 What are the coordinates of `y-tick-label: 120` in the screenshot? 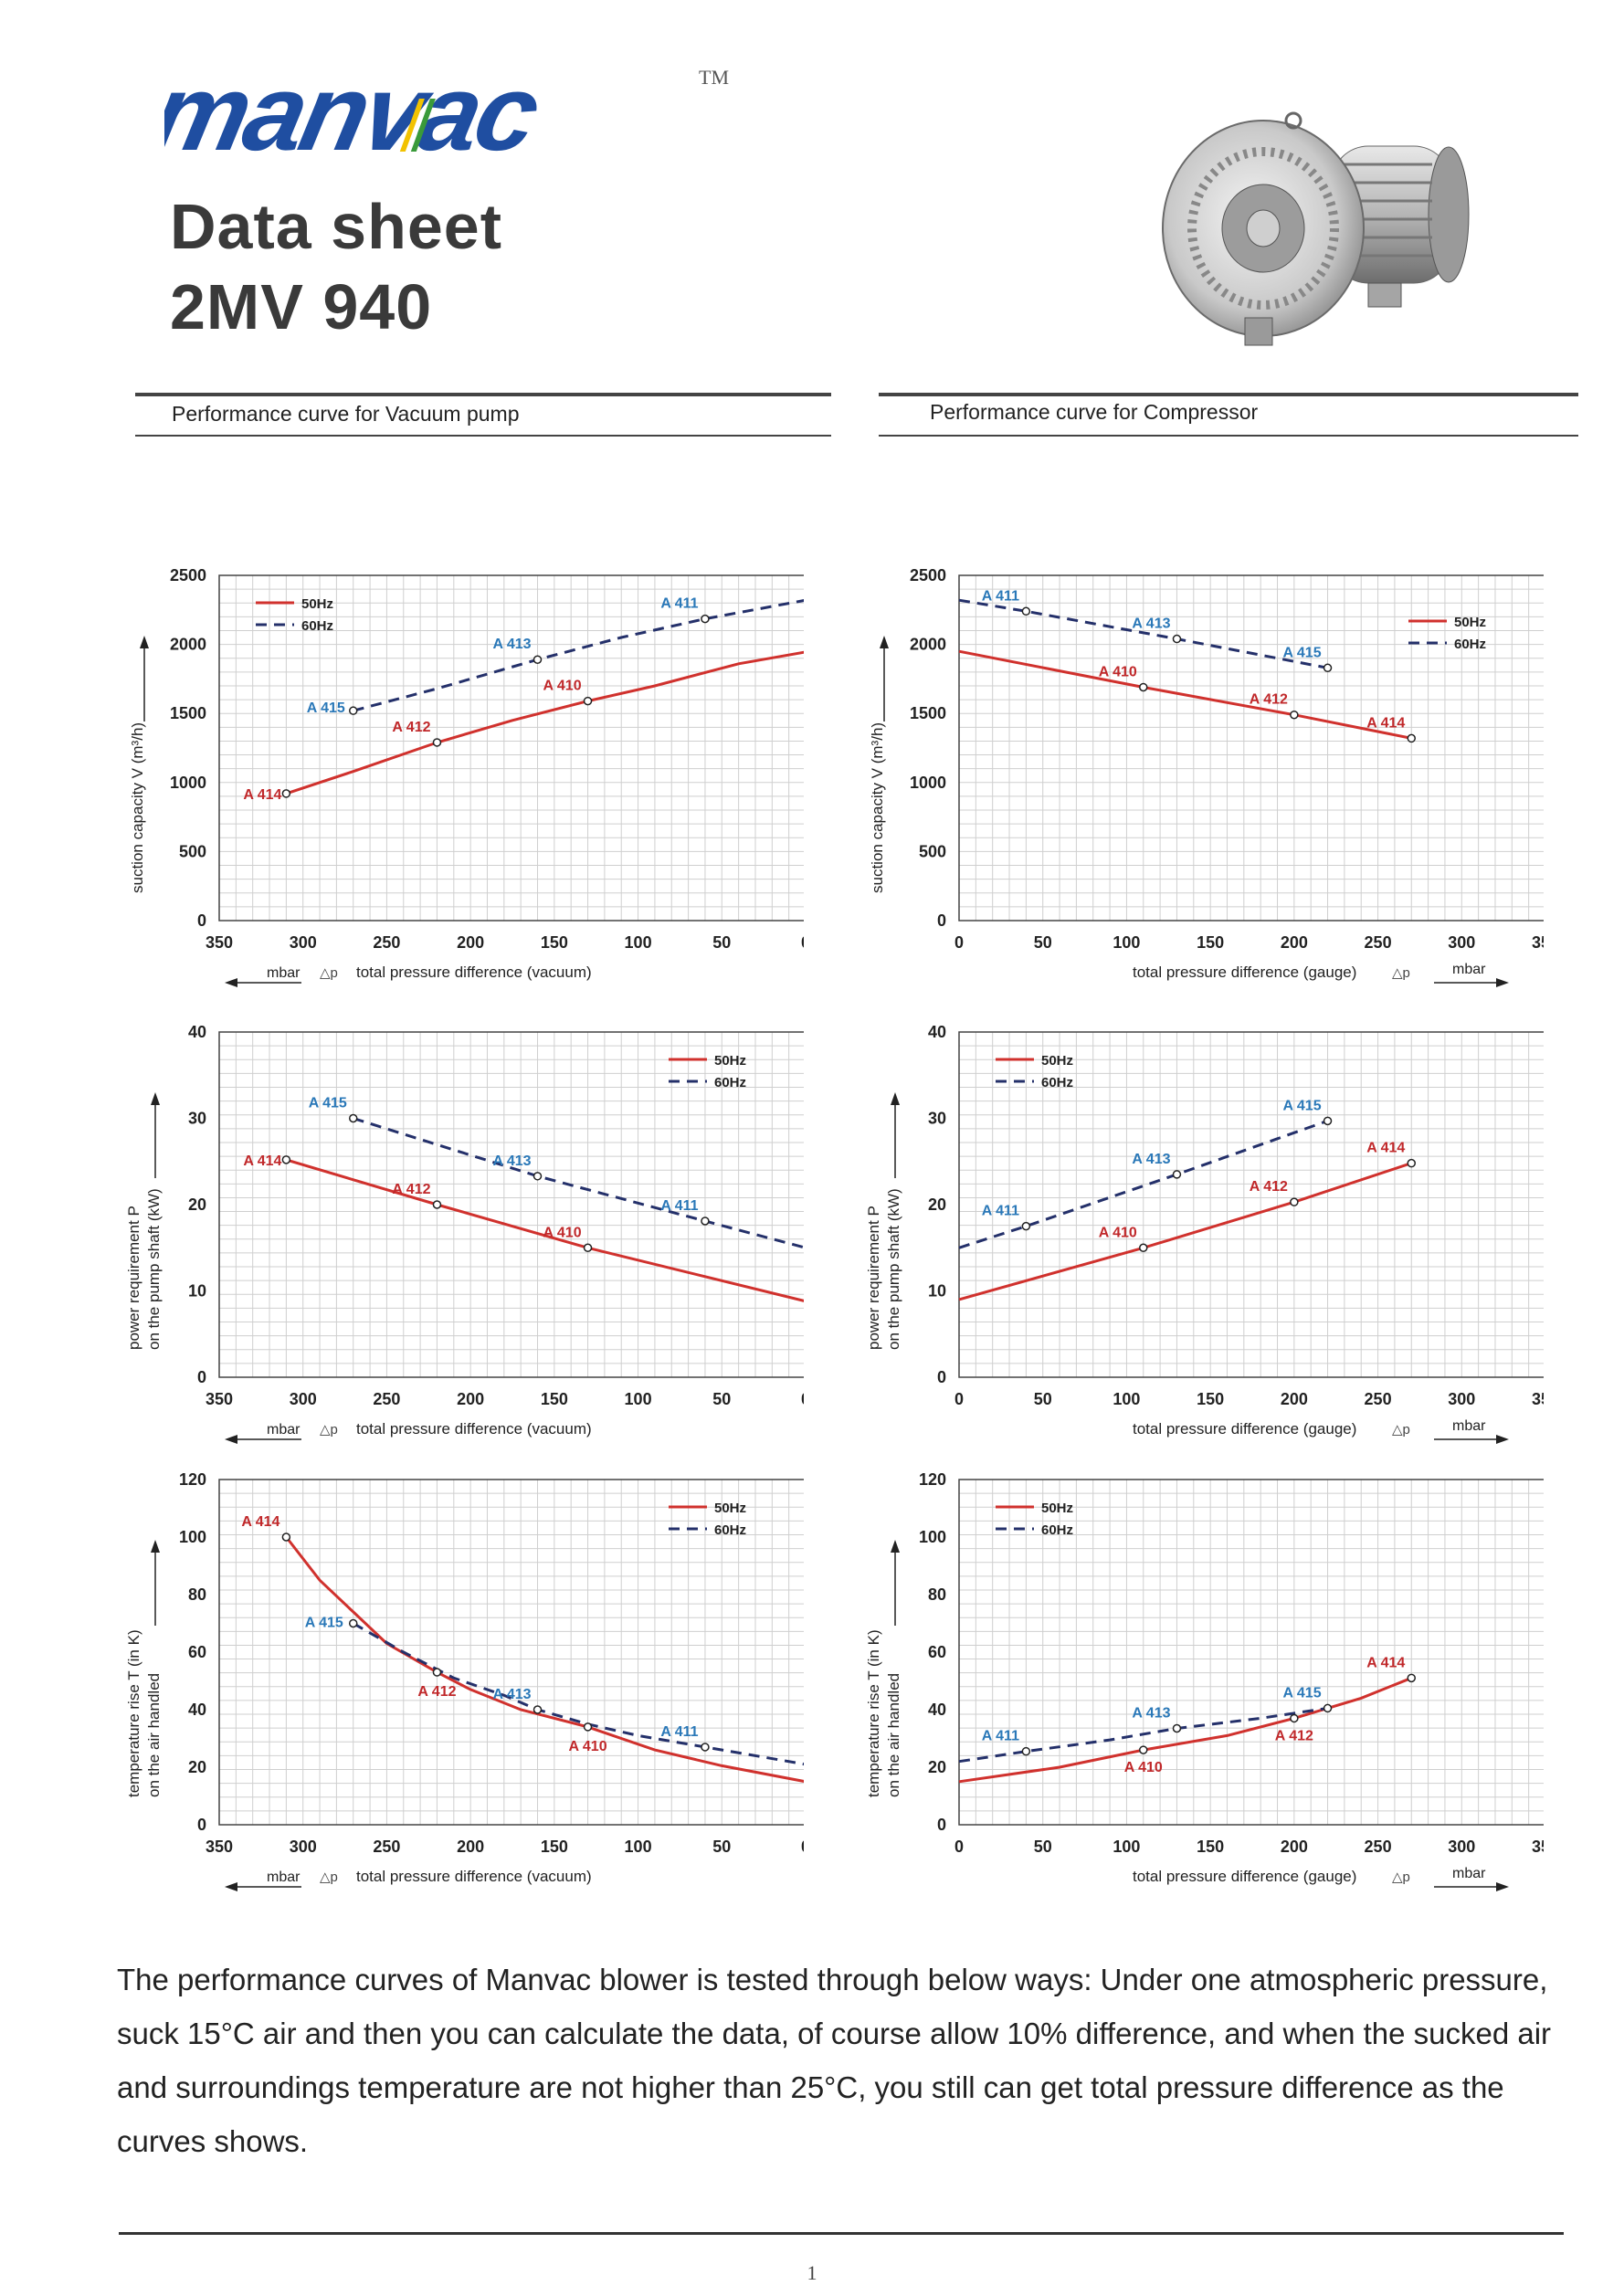 It's located at (192, 1479).